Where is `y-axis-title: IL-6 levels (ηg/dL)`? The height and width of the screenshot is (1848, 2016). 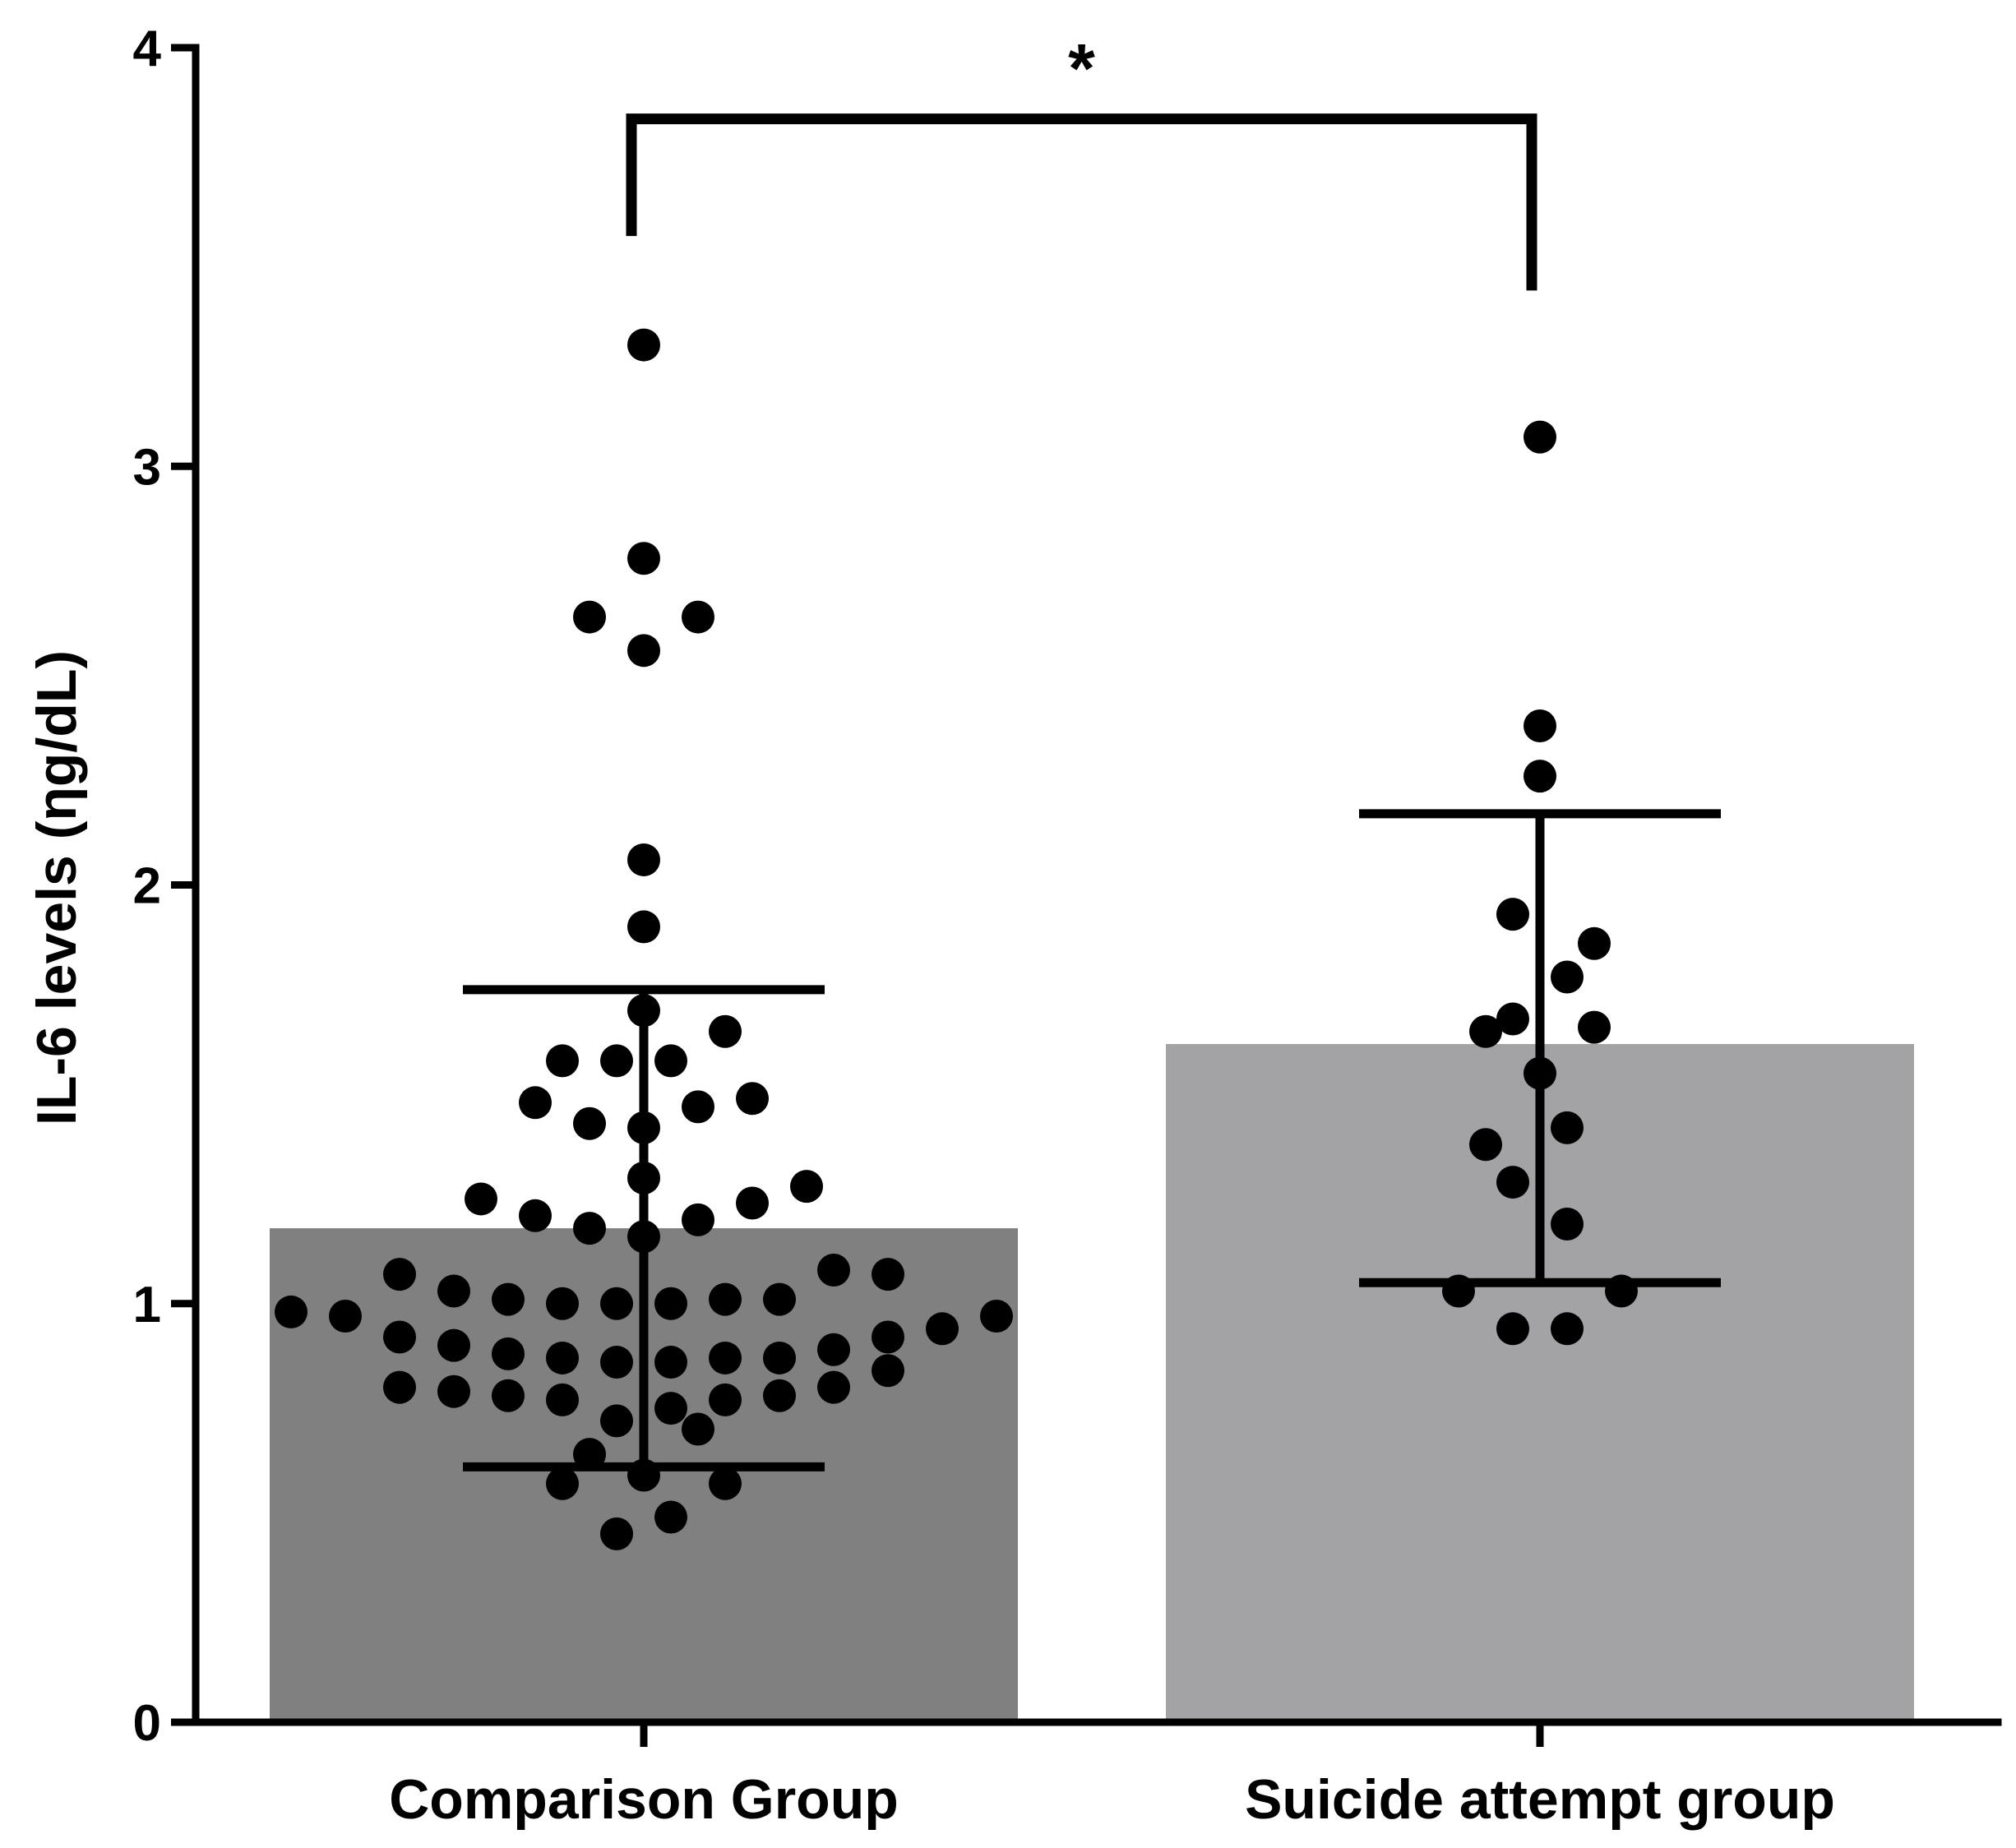 y-axis-title: IL-6 levels (ηg/dL) is located at coordinates (56, 887).